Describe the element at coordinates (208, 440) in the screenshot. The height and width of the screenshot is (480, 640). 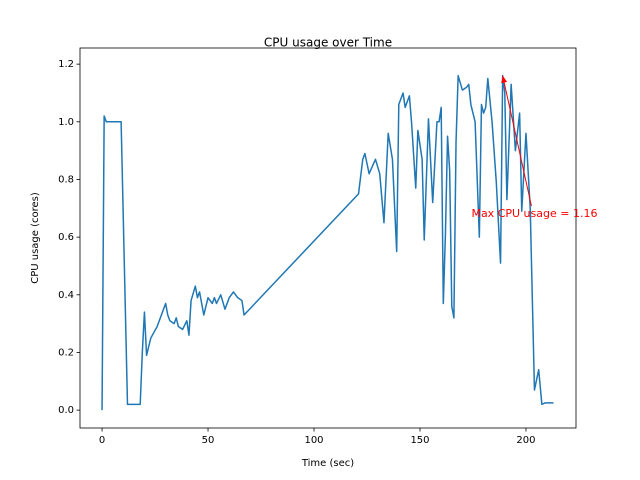
I see `x-tick-label: 50` at that location.